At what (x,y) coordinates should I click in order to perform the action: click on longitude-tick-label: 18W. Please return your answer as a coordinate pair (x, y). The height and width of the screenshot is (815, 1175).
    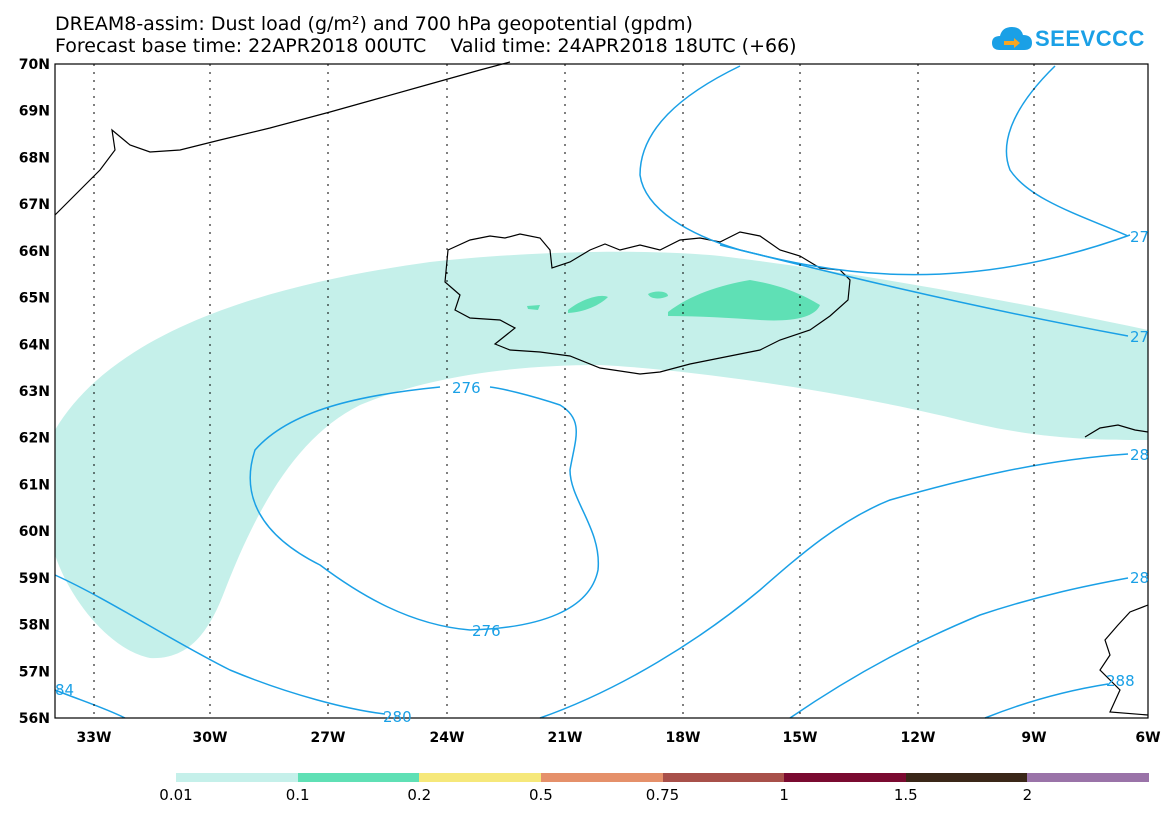
    Looking at the image, I should click on (683, 738).